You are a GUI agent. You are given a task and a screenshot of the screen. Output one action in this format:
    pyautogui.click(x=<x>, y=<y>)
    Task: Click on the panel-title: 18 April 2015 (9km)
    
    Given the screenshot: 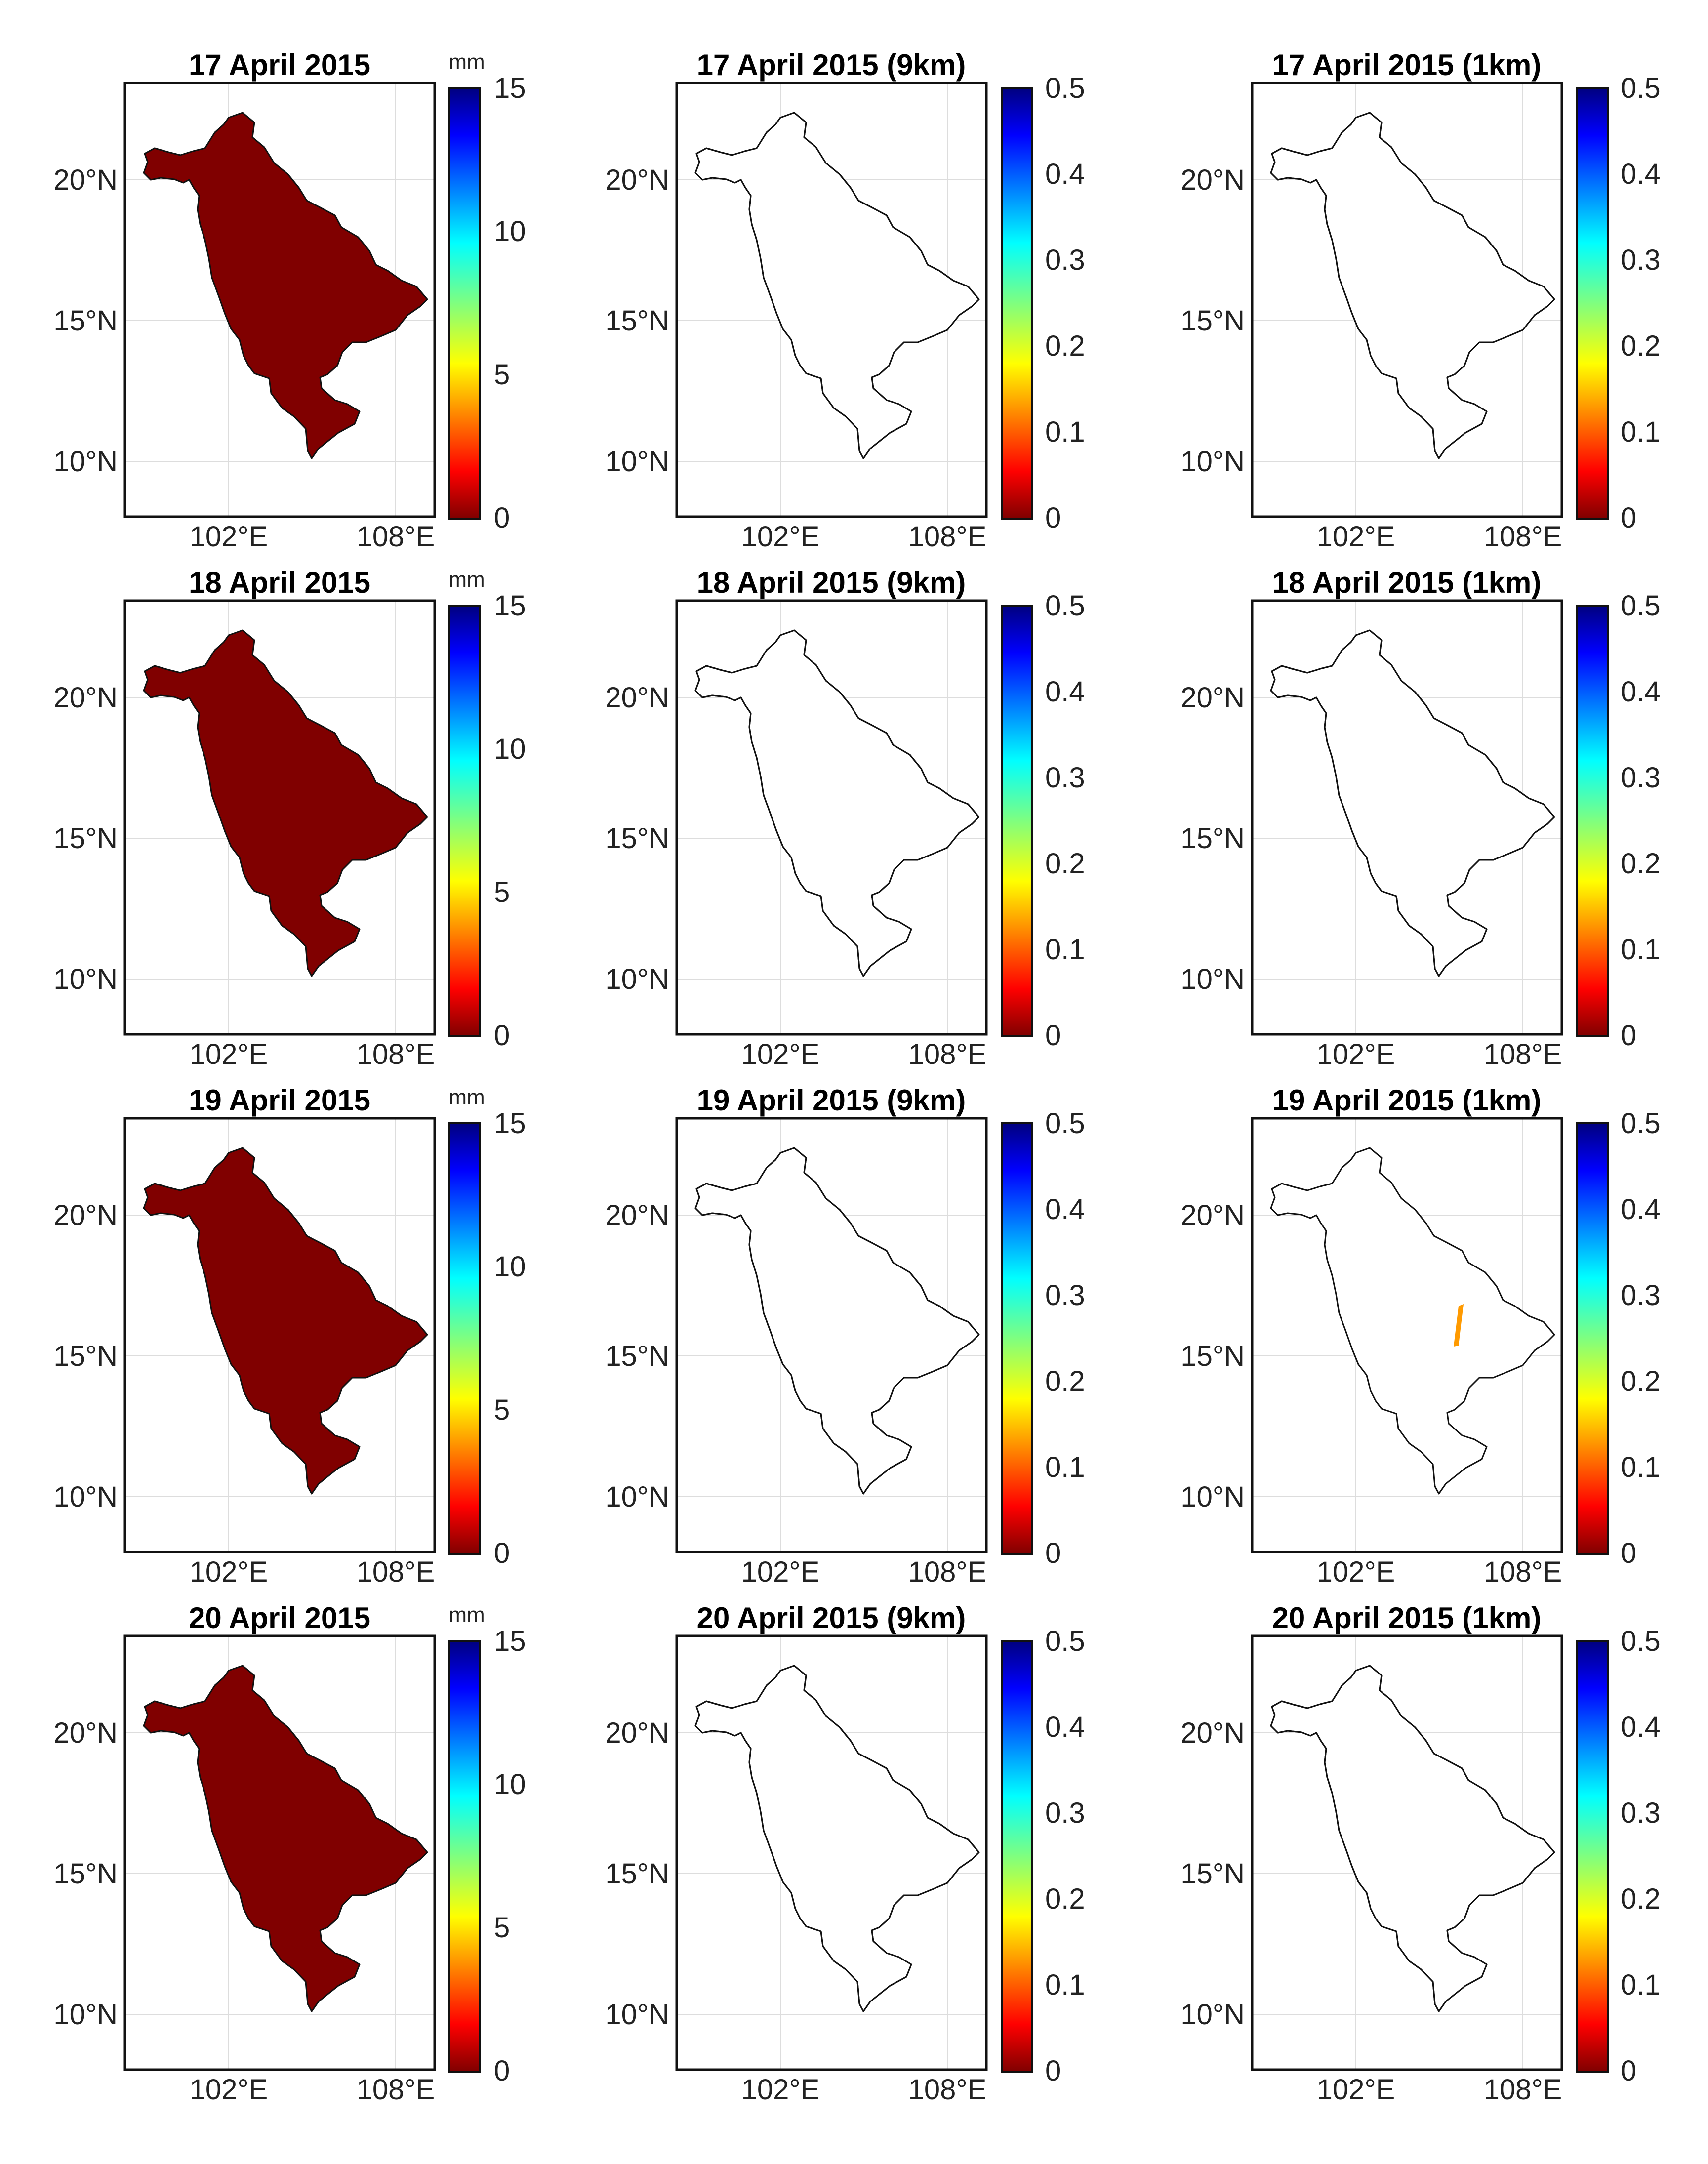 What is the action you would take?
    pyautogui.click(x=832, y=582)
    